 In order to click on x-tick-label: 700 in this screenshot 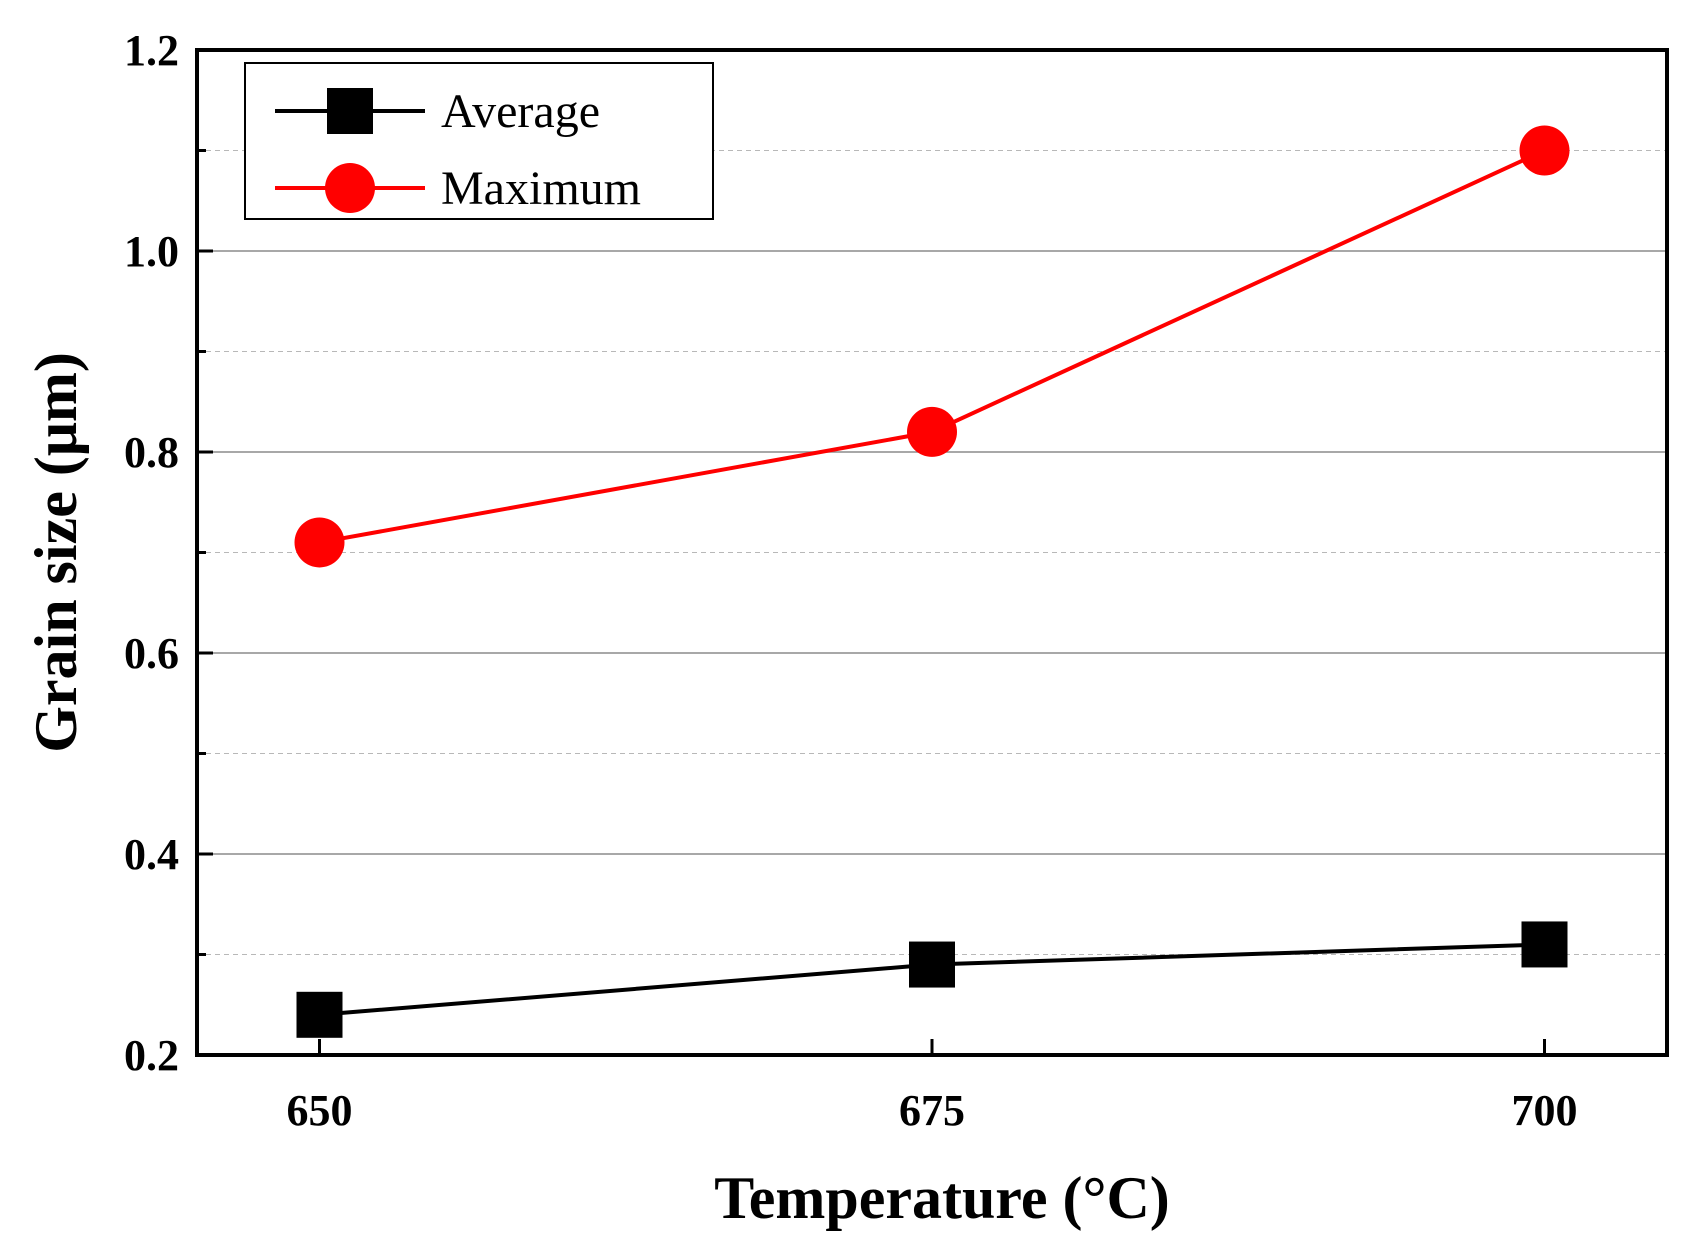, I will do `click(1545, 1110)`.